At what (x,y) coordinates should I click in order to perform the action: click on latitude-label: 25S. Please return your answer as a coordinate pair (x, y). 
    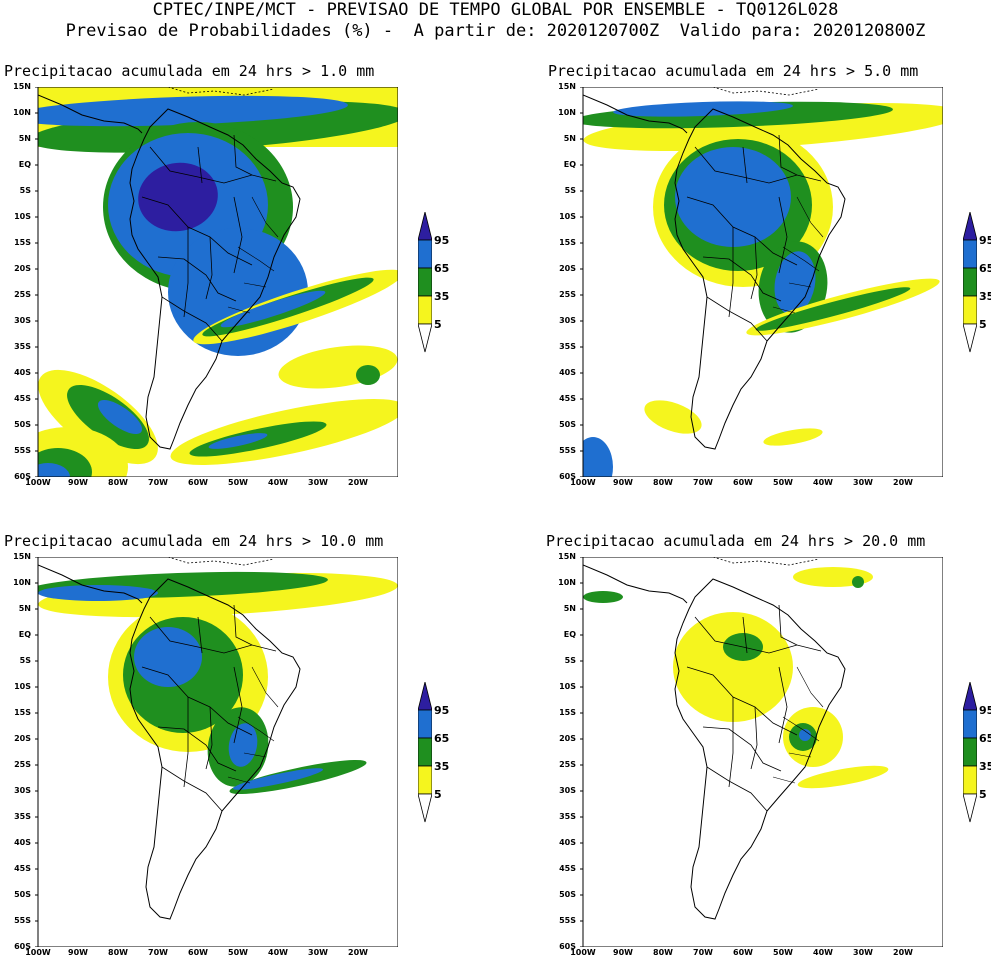
    Looking at the image, I should click on (567, 764).